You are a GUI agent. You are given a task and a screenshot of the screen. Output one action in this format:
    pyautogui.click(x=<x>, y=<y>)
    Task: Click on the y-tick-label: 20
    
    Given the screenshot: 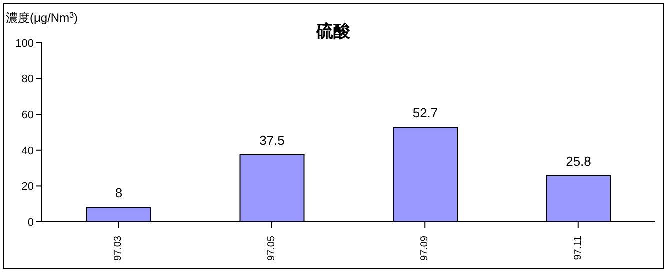 What is the action you would take?
    pyautogui.click(x=28, y=187)
    